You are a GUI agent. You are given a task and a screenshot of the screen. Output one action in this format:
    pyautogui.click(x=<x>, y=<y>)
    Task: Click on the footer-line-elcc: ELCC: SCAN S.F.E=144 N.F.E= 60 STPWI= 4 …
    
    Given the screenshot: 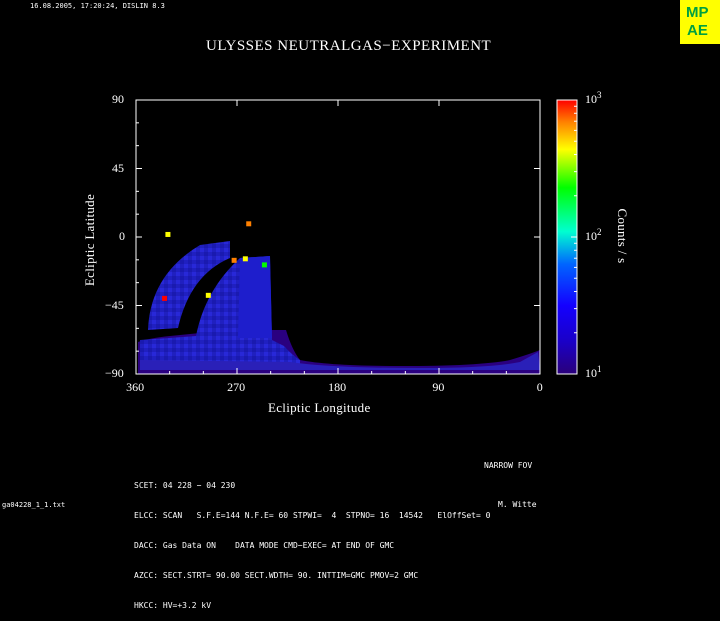 What is the action you would take?
    pyautogui.click(x=312, y=515)
    